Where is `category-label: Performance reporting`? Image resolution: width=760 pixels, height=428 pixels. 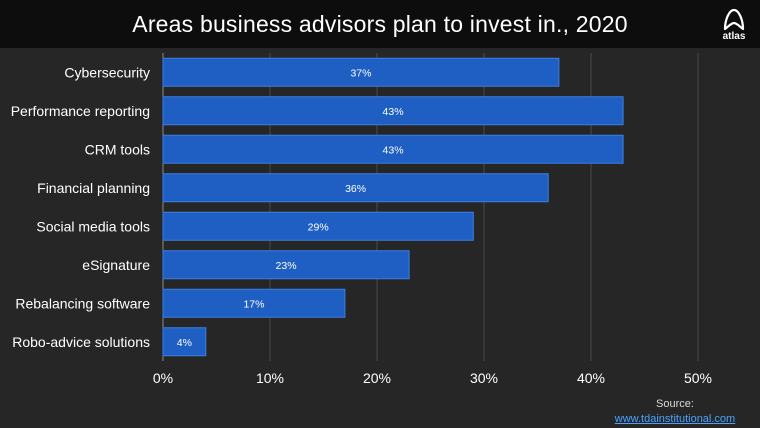
category-label: Performance reporting is located at coordinates (80, 111).